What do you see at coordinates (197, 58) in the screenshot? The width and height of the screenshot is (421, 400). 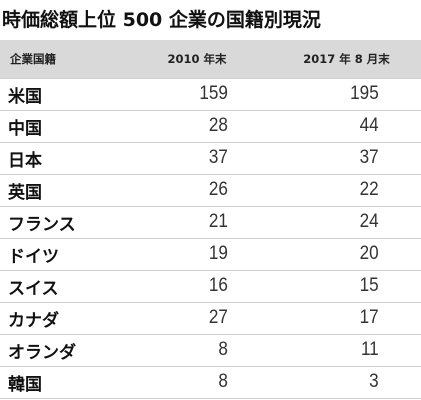 I see `header-2010: 2010 年末` at bounding box center [197, 58].